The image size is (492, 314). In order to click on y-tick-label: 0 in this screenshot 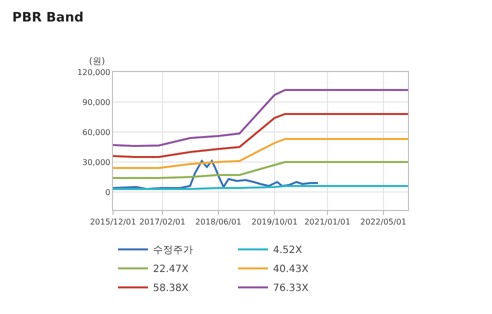, I will do `click(107, 192)`.